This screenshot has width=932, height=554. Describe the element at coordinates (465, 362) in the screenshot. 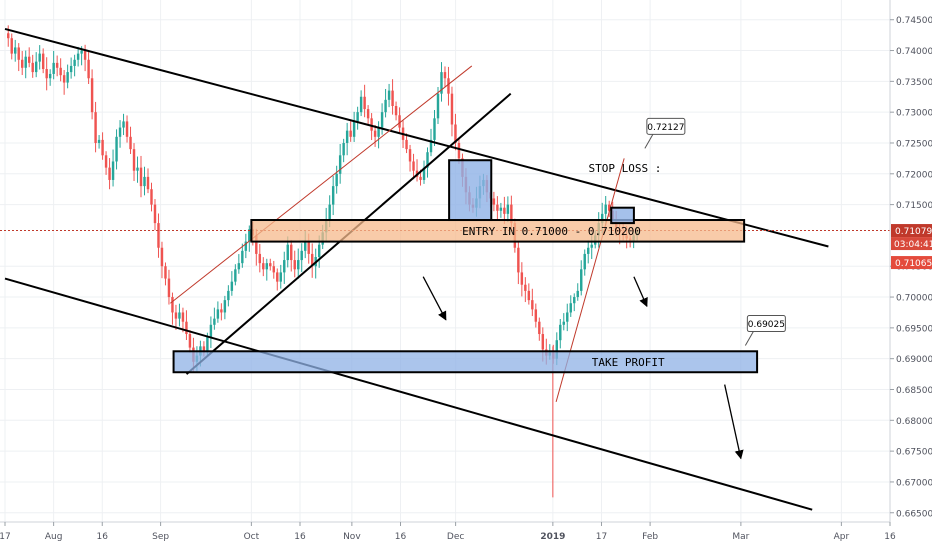

I see `take-profit-zone` at that location.